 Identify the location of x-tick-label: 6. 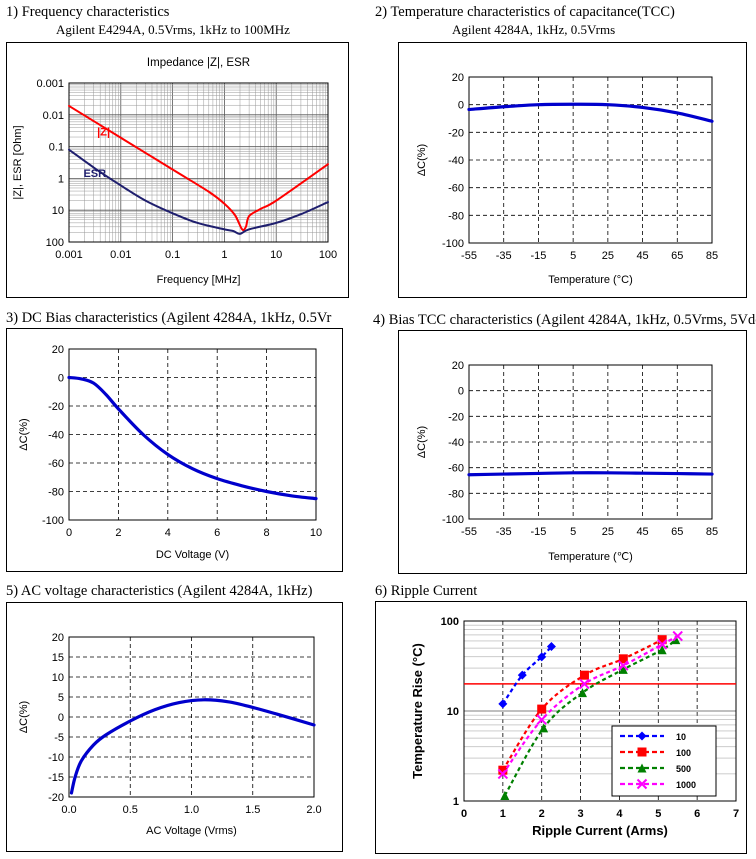
(217, 533).